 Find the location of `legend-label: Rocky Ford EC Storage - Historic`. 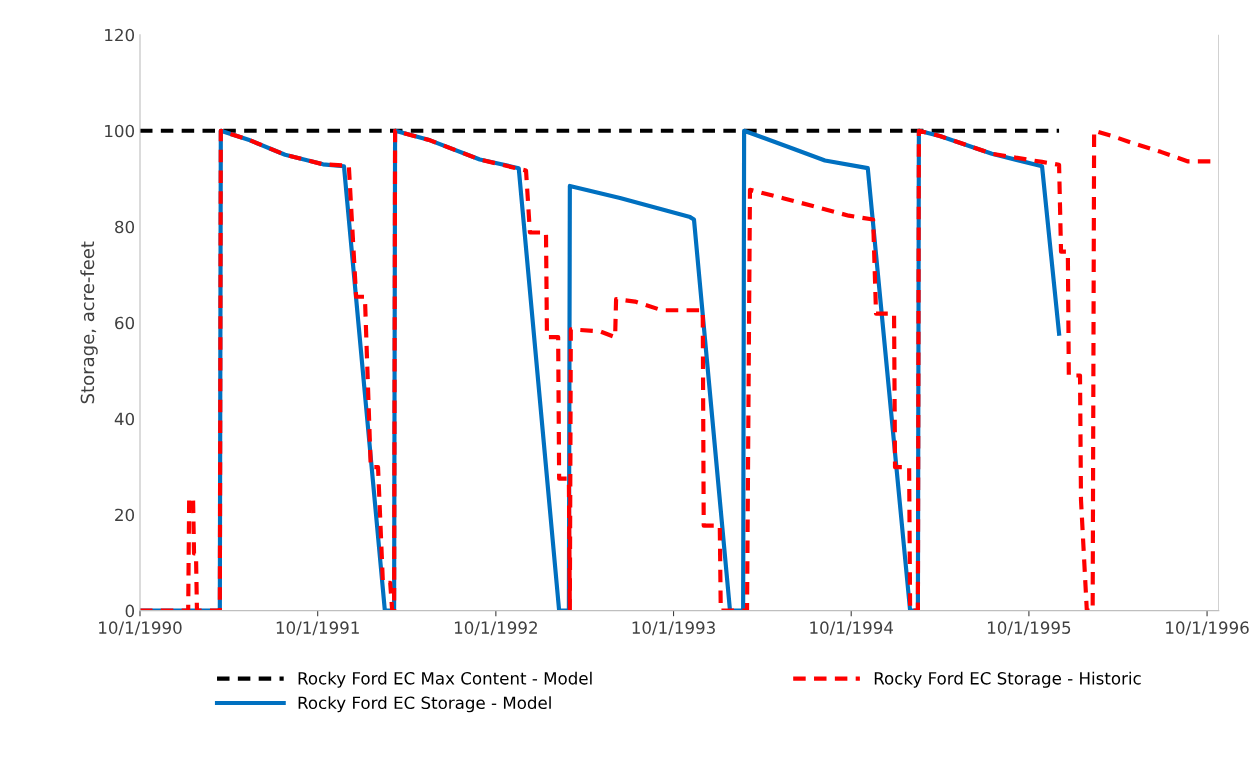

legend-label: Rocky Ford EC Storage - Historic is located at coordinates (1007, 679).